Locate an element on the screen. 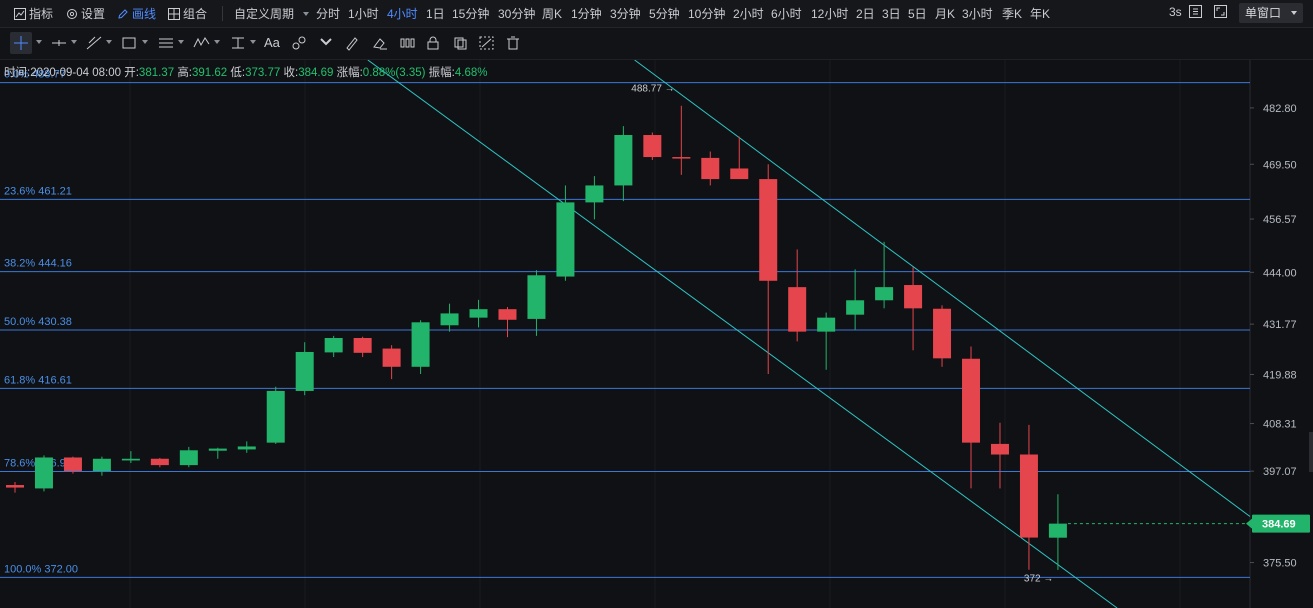 The width and height of the screenshot is (1313, 608). y-axis-tick-label: 444.00 is located at coordinates (1280, 273).